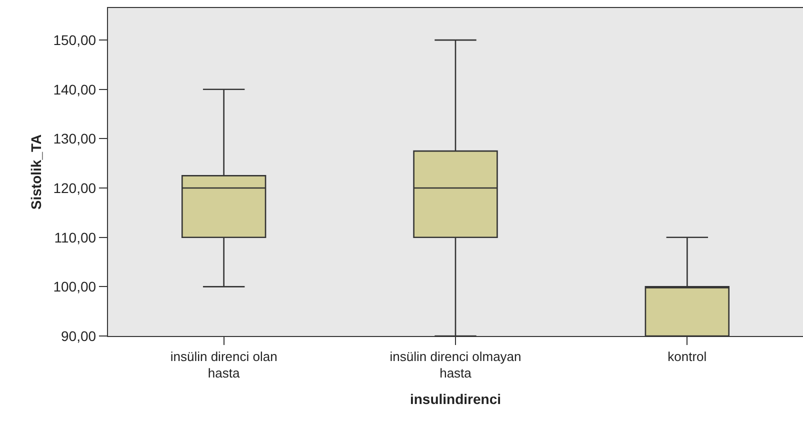 The height and width of the screenshot is (433, 803). I want to click on y-tick-label: 120,00, so click(74, 188).